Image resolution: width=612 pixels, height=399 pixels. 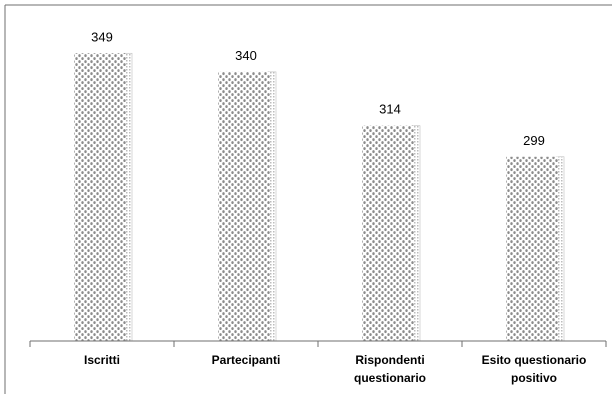 I want to click on category-label-1: Partecipanti, so click(x=246, y=360).